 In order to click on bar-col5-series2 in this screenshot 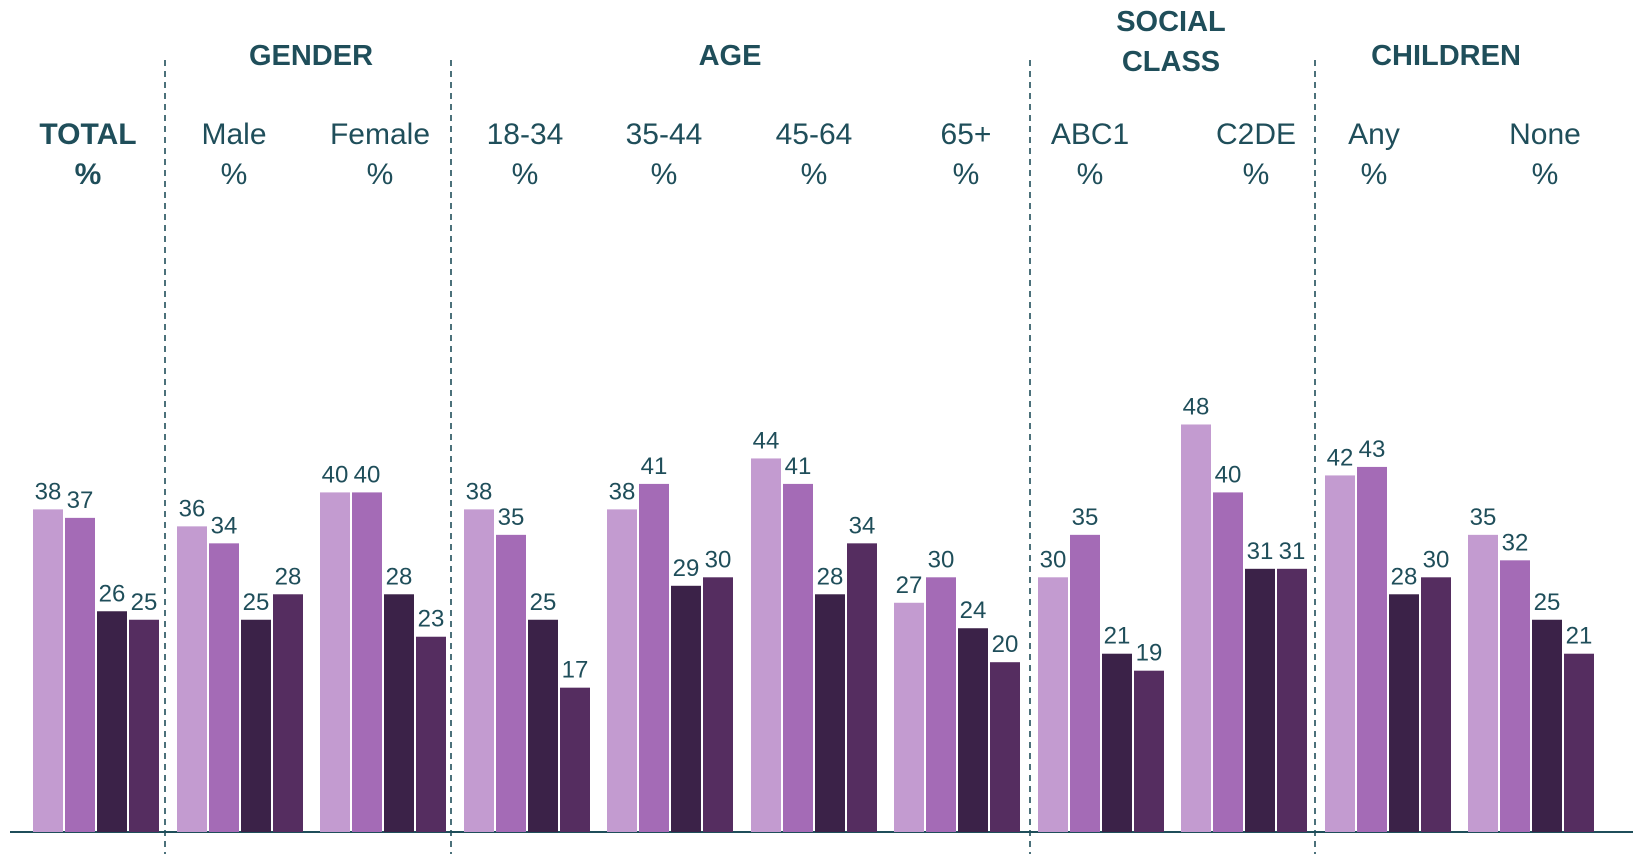, I will do `click(654, 657)`.